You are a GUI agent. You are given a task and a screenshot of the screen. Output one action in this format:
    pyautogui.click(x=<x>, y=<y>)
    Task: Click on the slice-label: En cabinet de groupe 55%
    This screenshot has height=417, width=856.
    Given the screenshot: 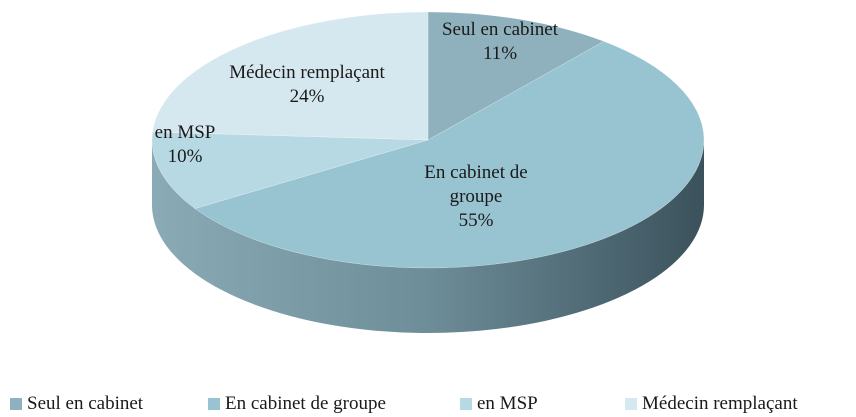 What is the action you would take?
    pyautogui.click(x=476, y=197)
    